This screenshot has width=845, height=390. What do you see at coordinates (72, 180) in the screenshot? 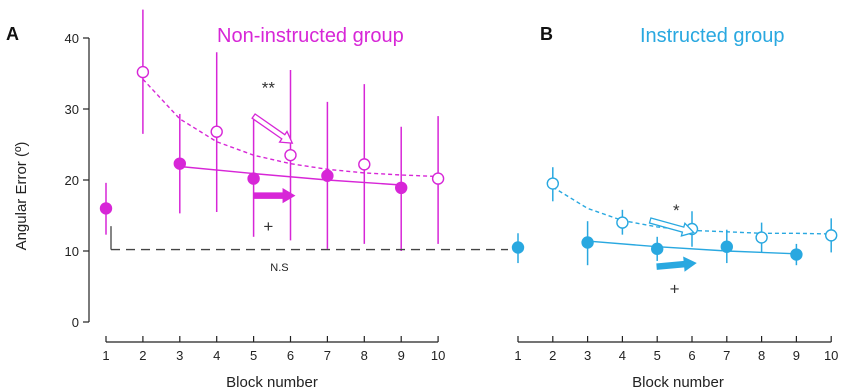
I see `y-tick-label: 20` at bounding box center [72, 180].